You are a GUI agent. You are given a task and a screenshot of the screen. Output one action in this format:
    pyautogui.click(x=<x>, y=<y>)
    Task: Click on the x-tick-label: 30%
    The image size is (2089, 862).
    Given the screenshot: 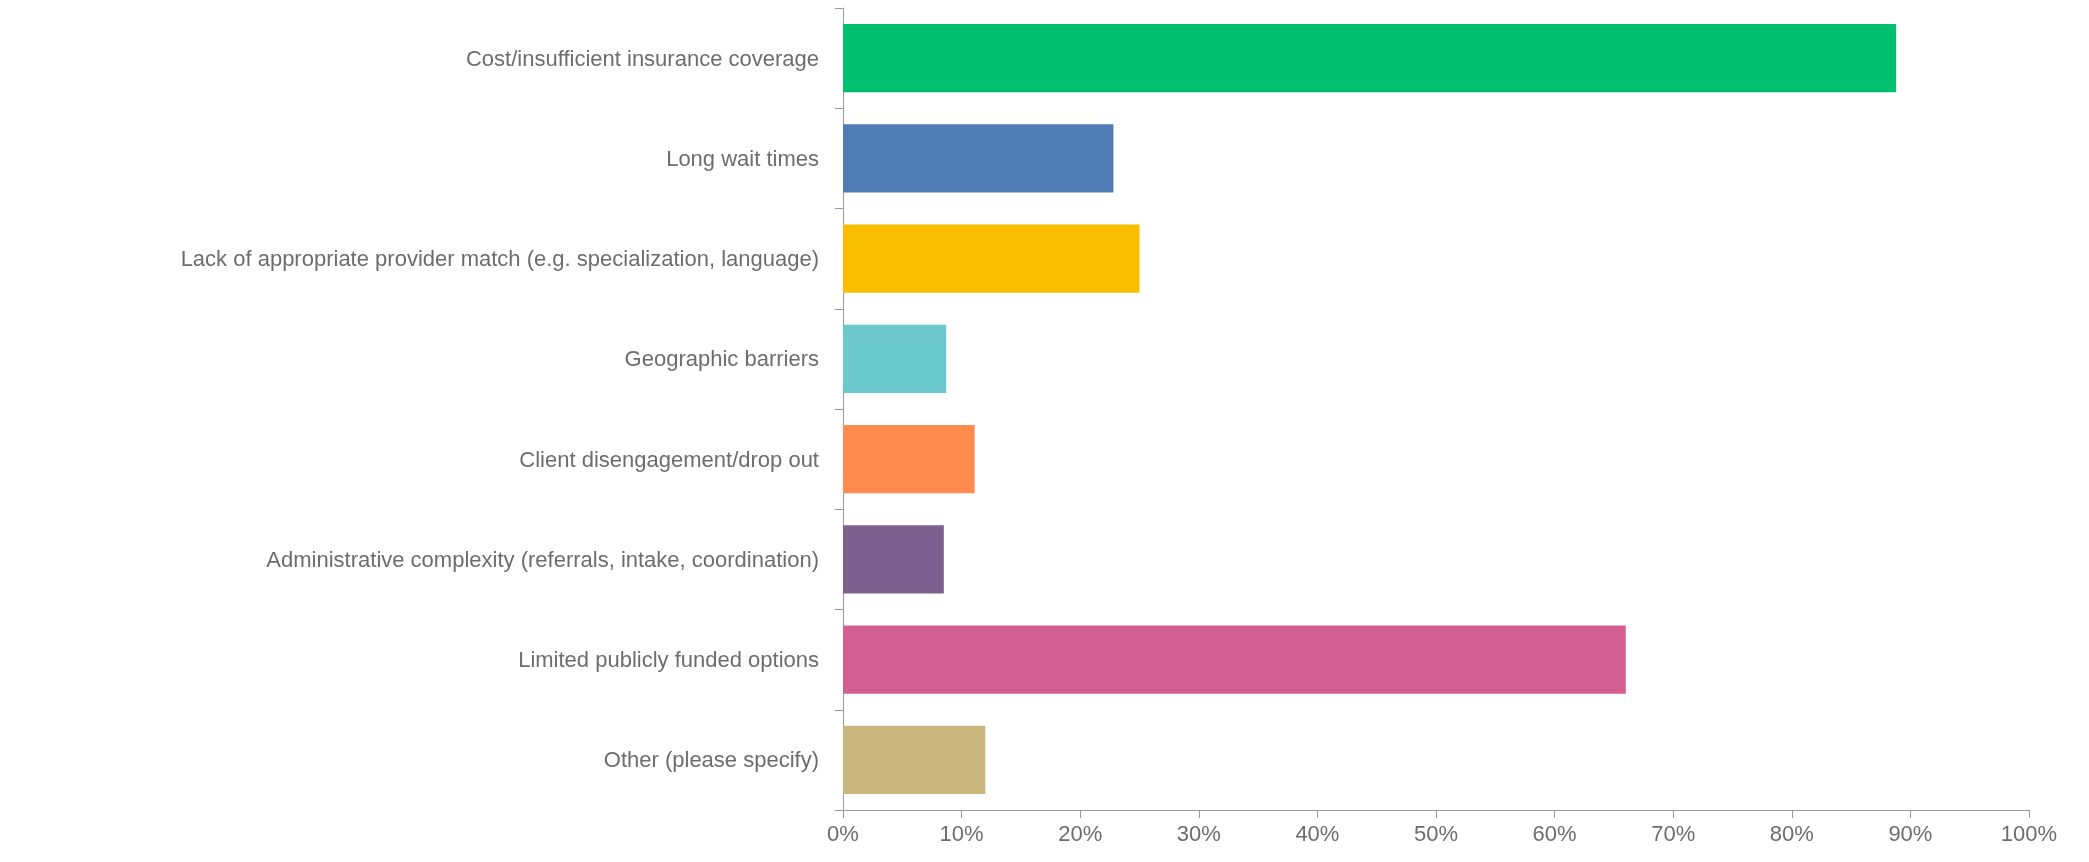 What is the action you would take?
    pyautogui.click(x=1198, y=833)
    